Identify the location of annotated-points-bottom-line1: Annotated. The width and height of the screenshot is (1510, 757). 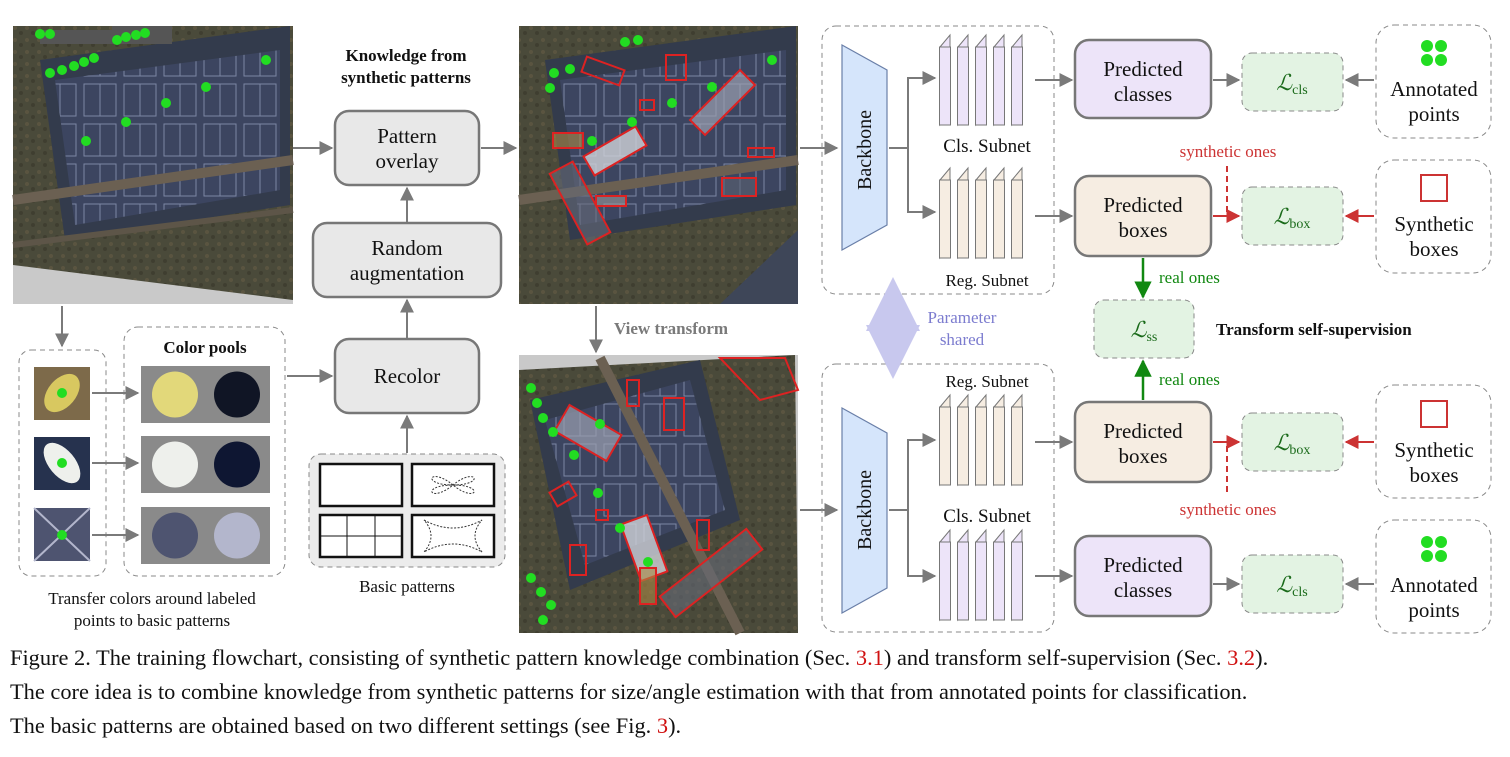
(1434, 585).